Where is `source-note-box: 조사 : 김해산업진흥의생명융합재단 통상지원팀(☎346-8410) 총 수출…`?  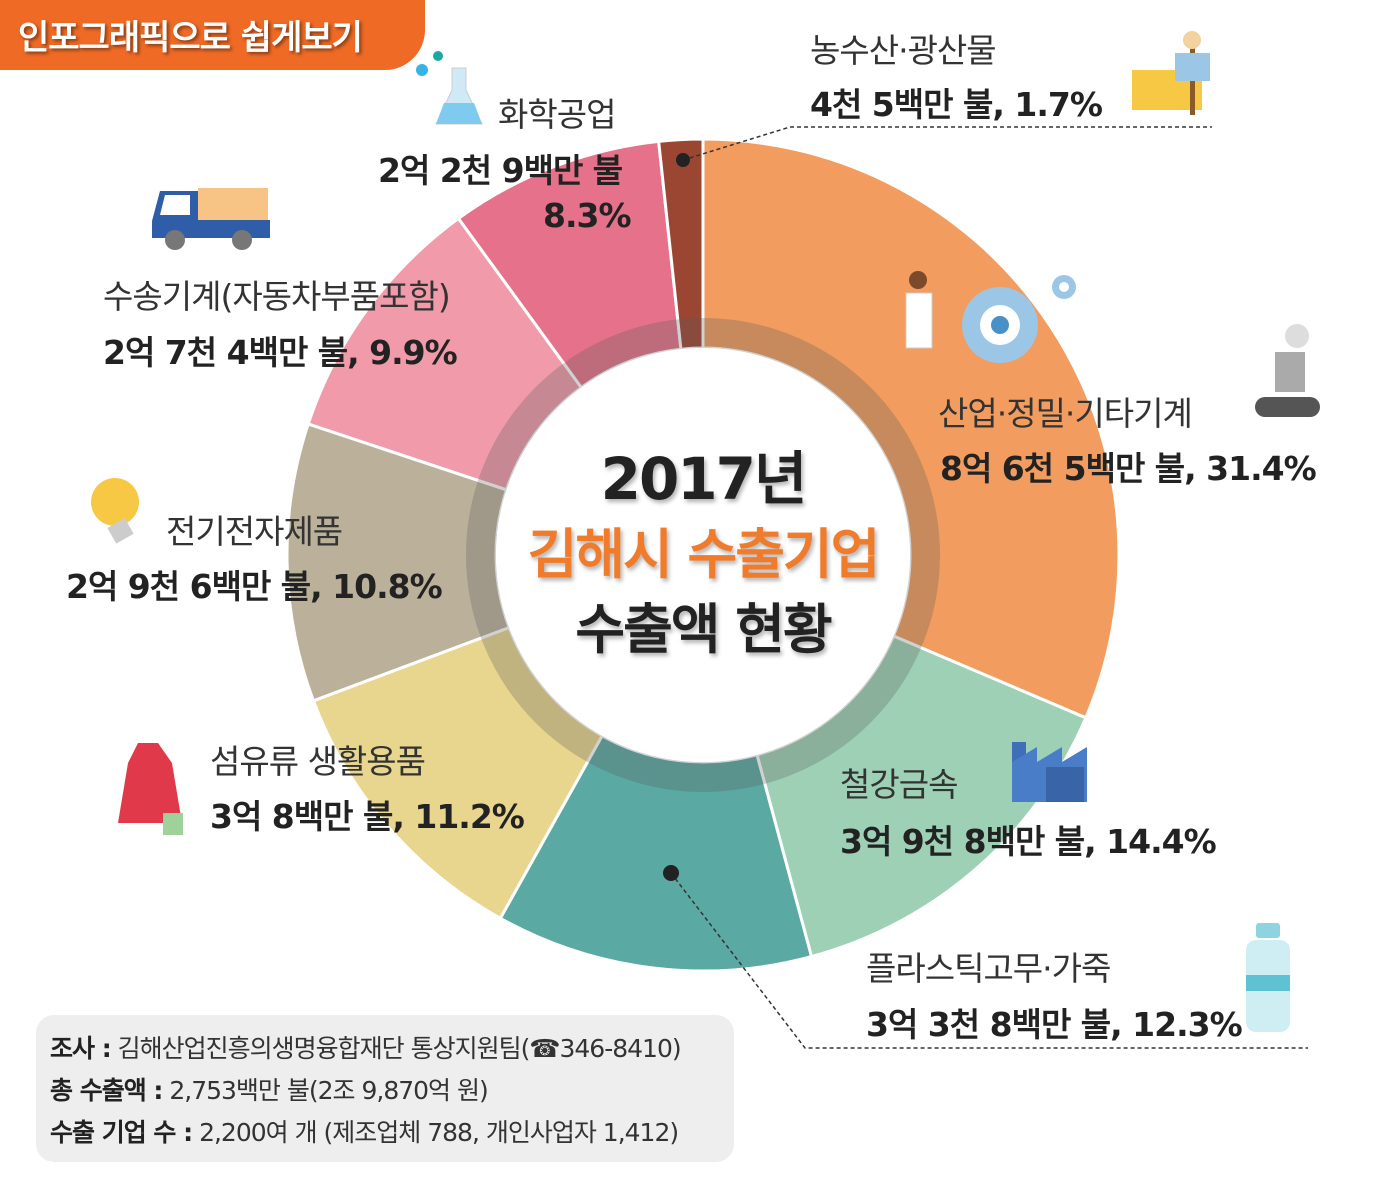 source-note-box: 조사 : 김해산업진흥의생명융합재단 통상지원팀(☎346-8410) 총 수출… is located at coordinates (385, 1088).